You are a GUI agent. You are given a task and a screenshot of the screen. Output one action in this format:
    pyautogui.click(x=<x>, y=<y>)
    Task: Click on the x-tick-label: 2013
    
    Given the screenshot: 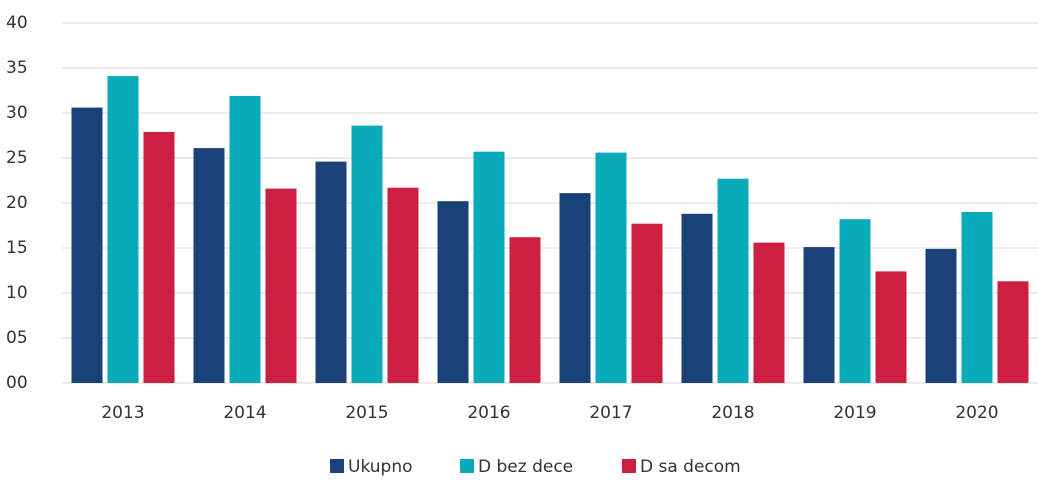 What is the action you would take?
    pyautogui.click(x=122, y=413)
    